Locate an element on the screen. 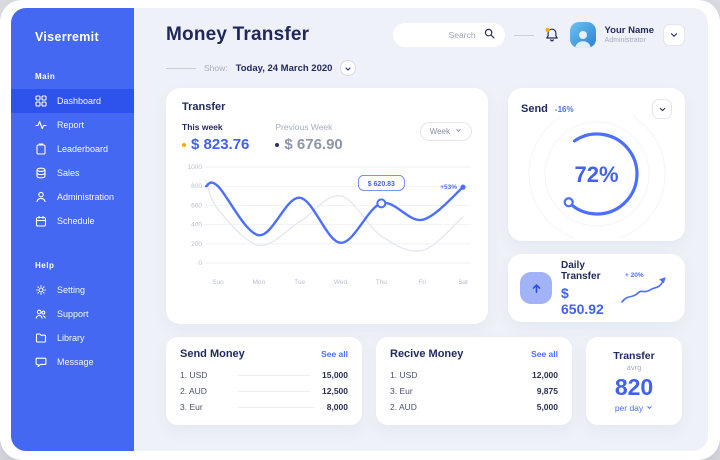 Image resolution: width=720 pixels, height=460 pixels. currency-label: 2. AUD is located at coordinates (193, 391).